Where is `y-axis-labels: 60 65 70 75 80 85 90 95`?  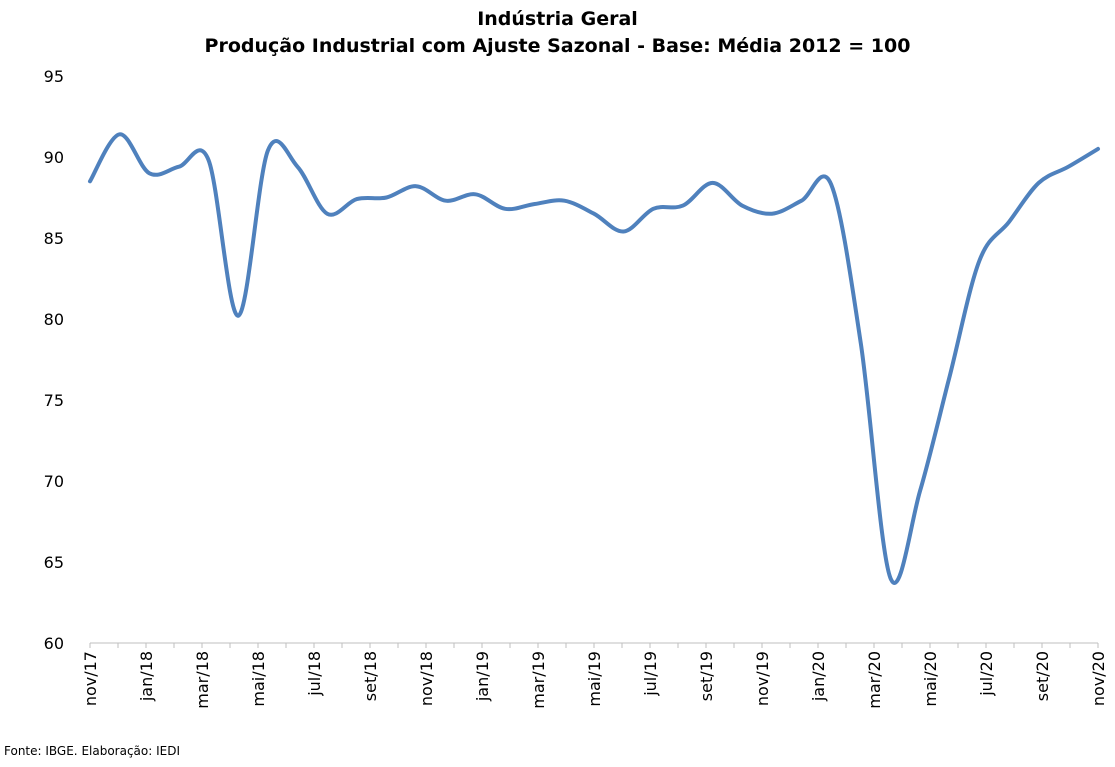 y-axis-labels: 60 65 70 75 80 85 90 95 is located at coordinates (54, 360).